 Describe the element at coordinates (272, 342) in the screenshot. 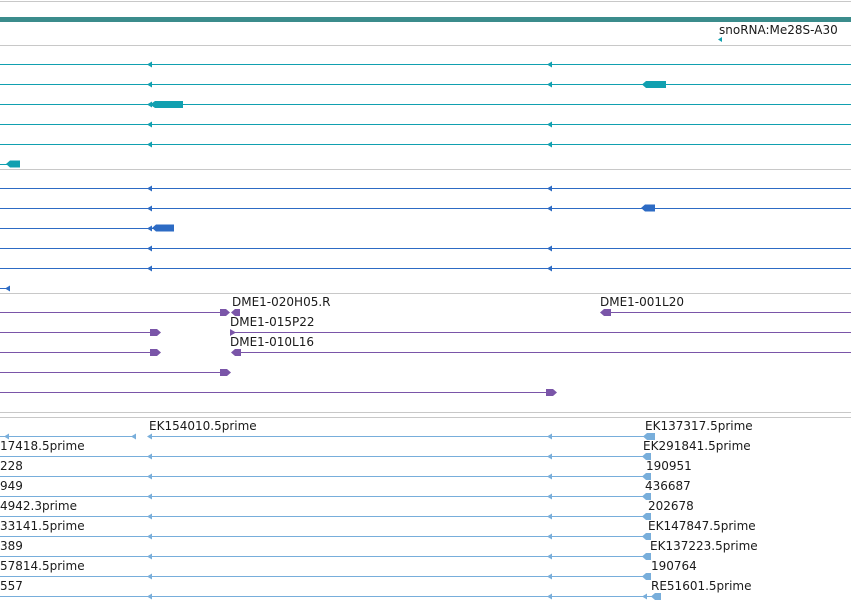

I see `feature-label: DME1-010L16` at that location.